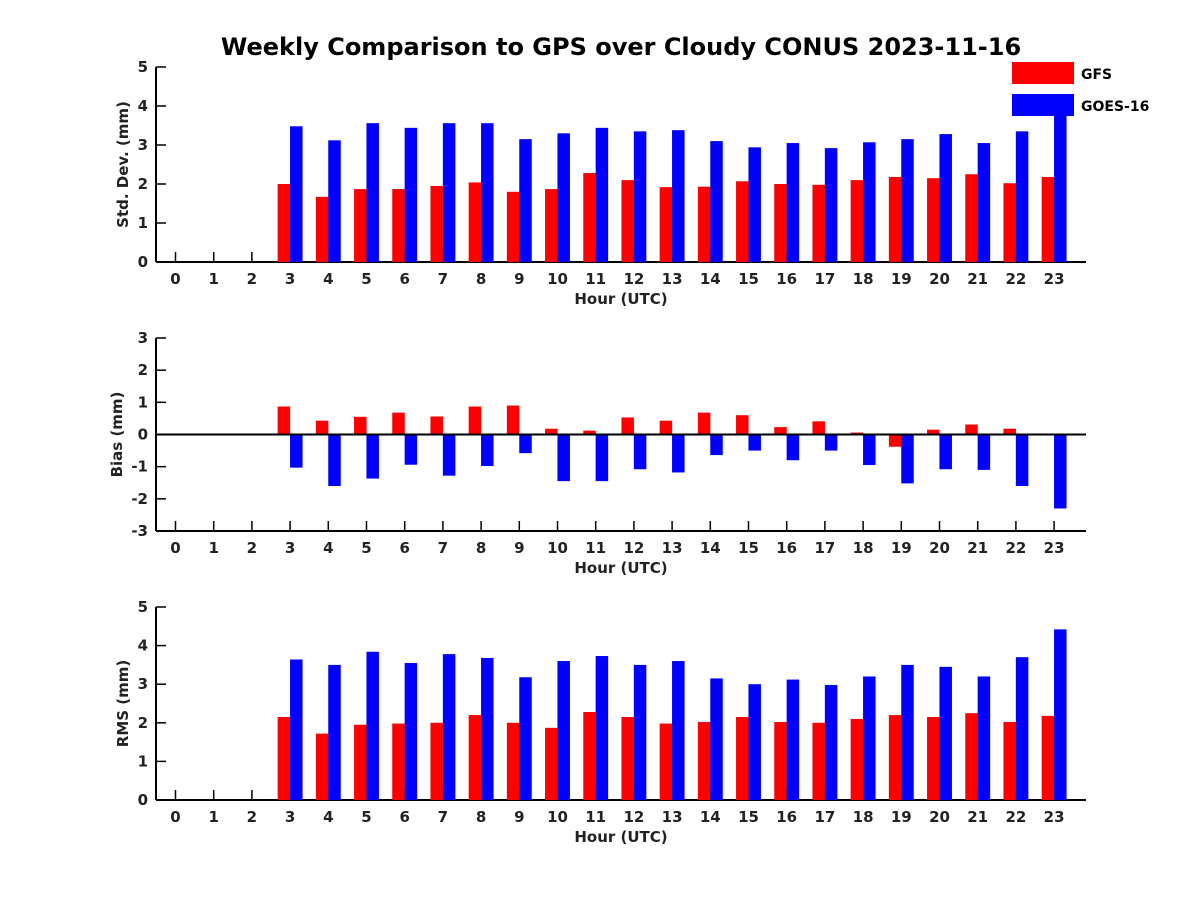  I want to click on x-tick-label: 14, so click(710, 817).